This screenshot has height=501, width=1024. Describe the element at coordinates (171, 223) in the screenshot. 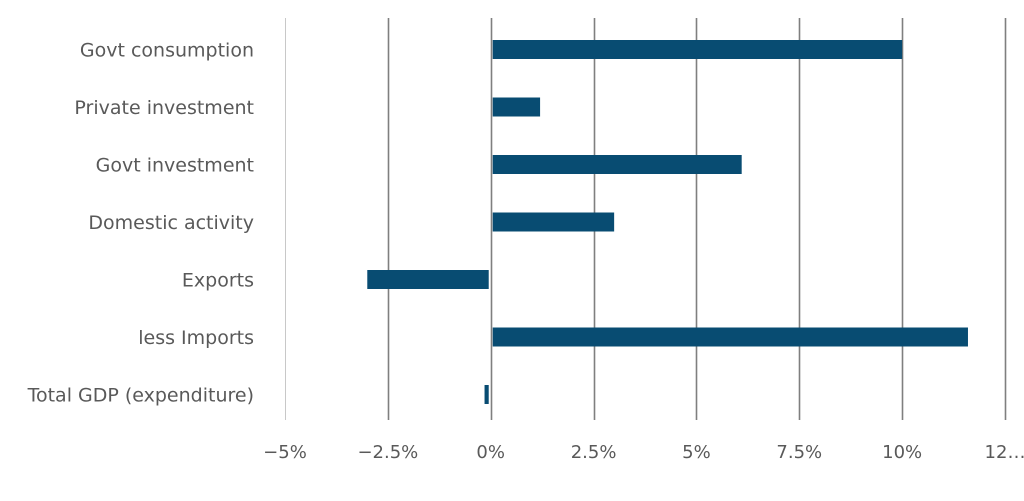

I see `category-label: Domestic activity` at that location.